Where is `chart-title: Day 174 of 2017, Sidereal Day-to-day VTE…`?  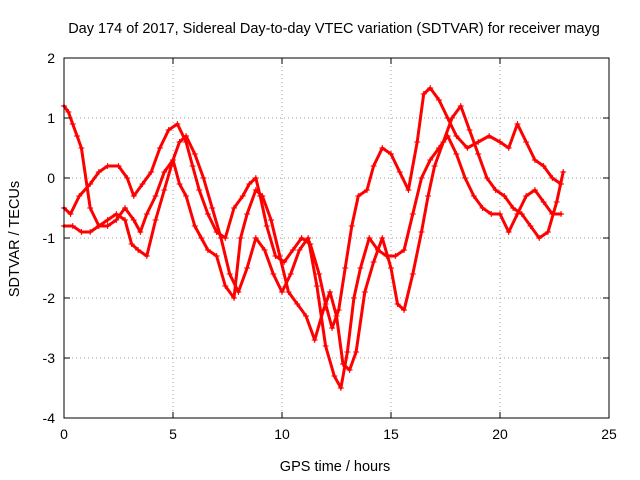
chart-title: Day 174 of 2017, Sidereal Day-to-day VTE… is located at coordinates (334, 29).